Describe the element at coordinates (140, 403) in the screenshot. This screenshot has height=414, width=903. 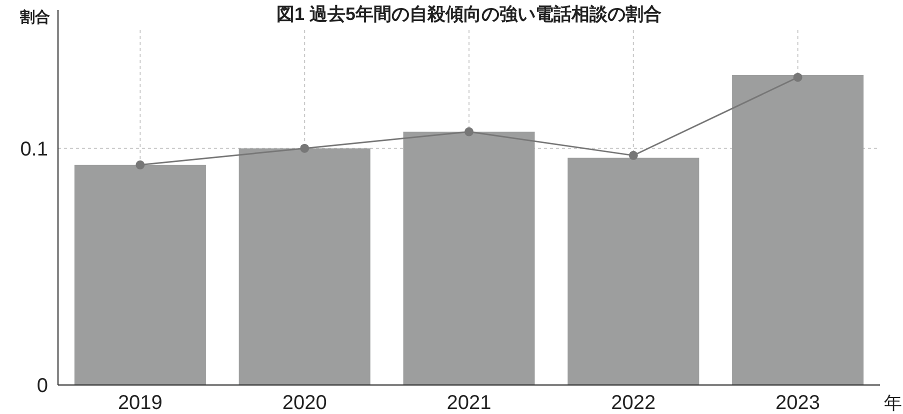
I see `x-tick-label: 2019` at that location.